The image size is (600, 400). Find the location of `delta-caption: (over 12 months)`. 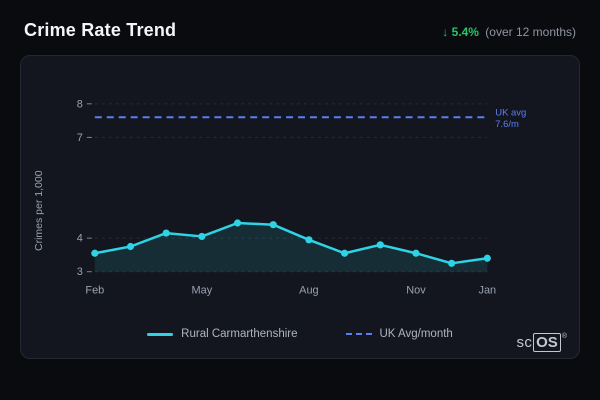

delta-caption: (over 12 months) is located at coordinates (530, 32).